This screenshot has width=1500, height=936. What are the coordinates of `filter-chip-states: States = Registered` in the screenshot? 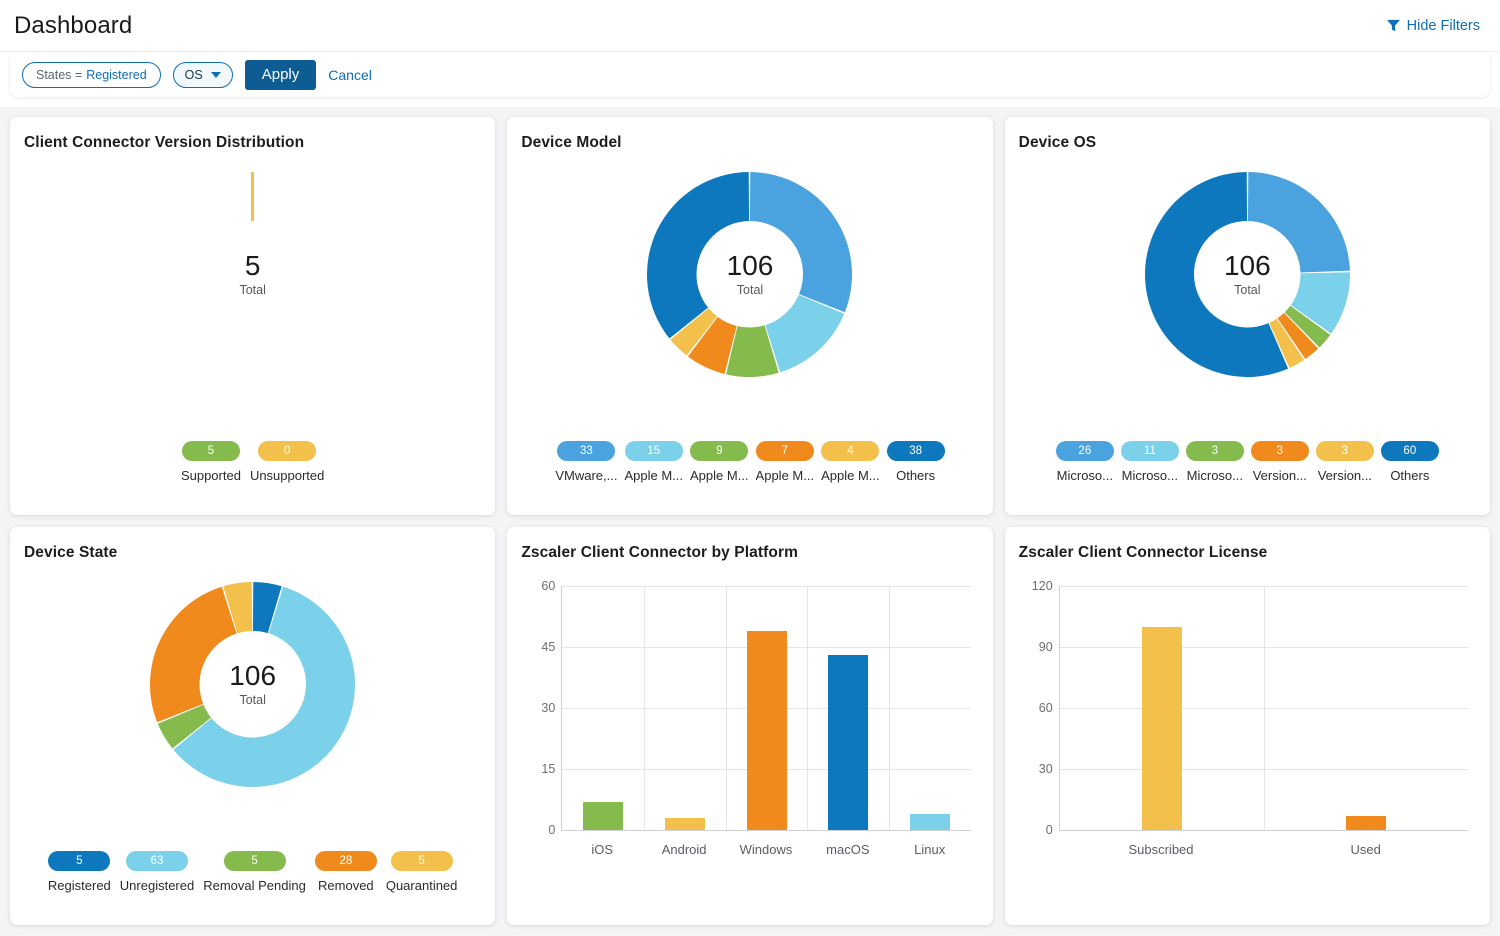 It's located at (91, 74).